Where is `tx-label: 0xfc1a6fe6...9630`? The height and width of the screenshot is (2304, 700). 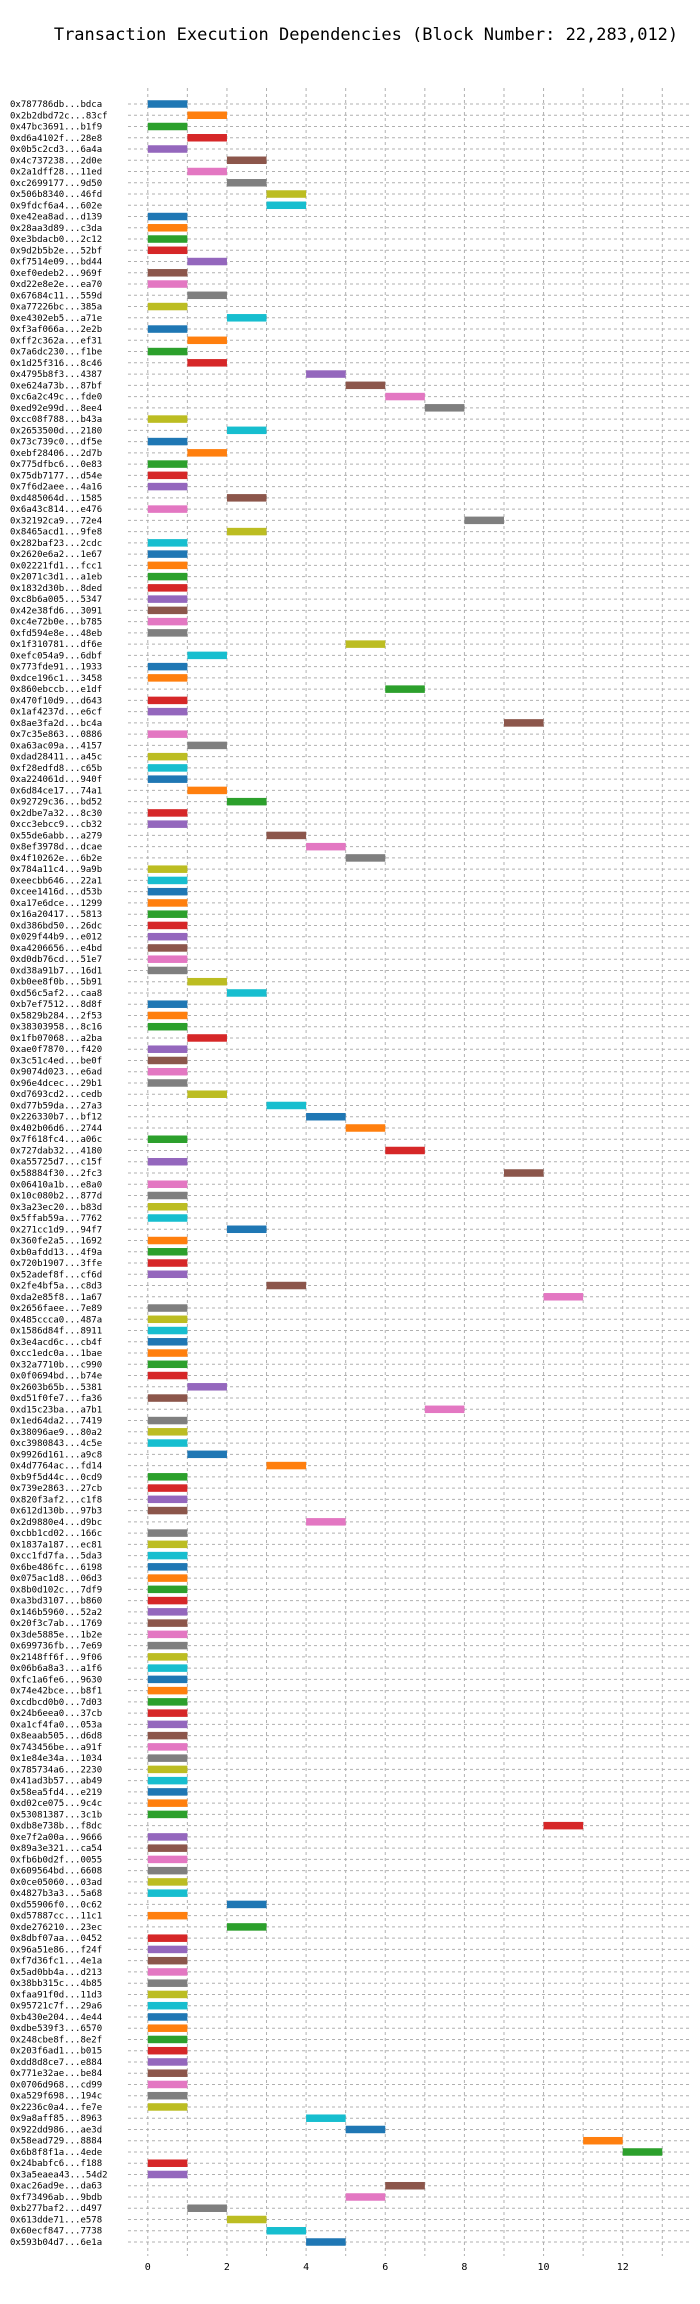
tx-label: 0xfc1a6fe6...9630 is located at coordinates (56, 1680).